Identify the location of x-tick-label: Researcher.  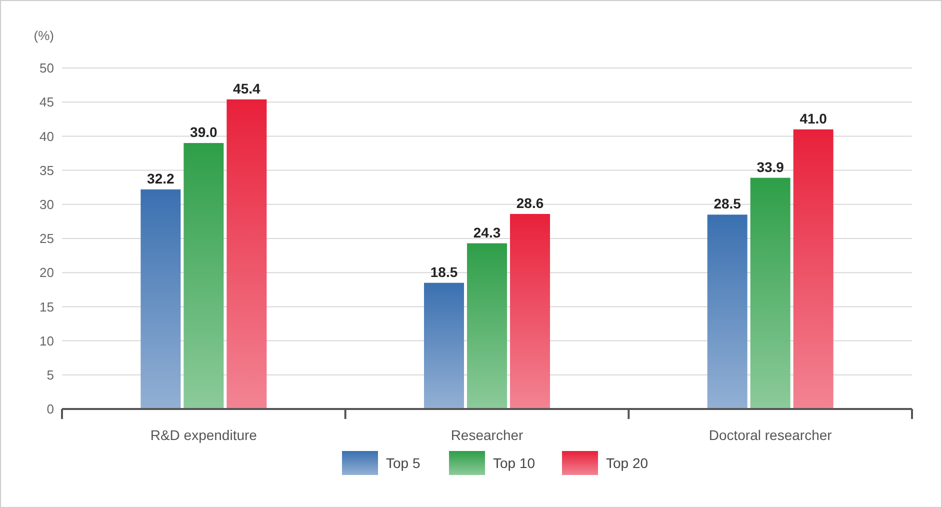
(487, 435).